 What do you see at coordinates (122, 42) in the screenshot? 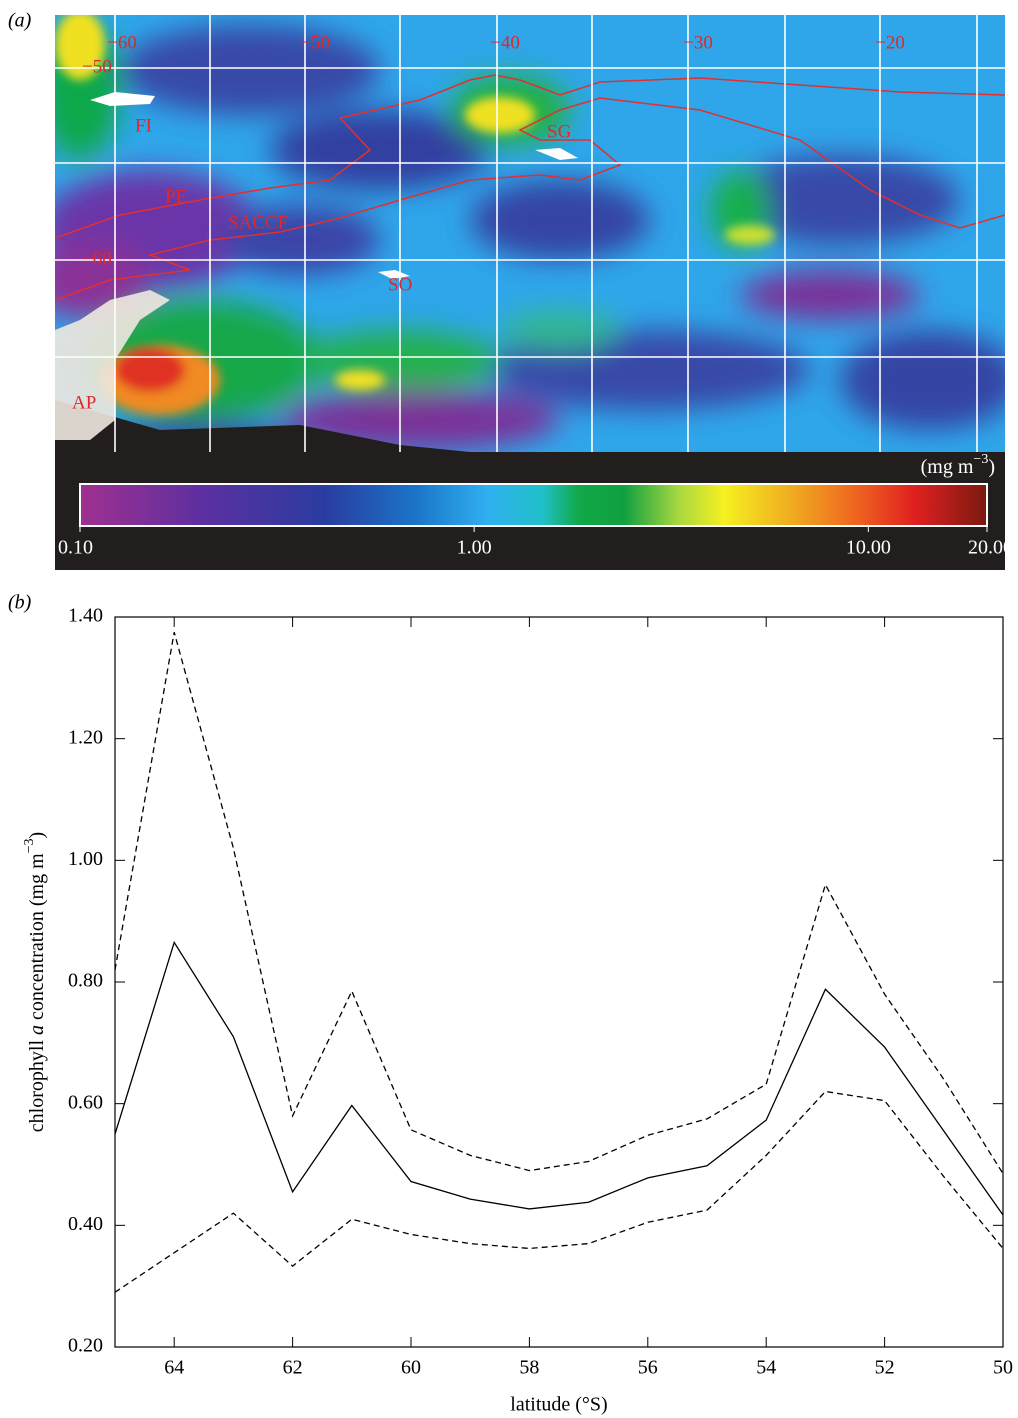
I see `lon-label: −60` at bounding box center [122, 42].